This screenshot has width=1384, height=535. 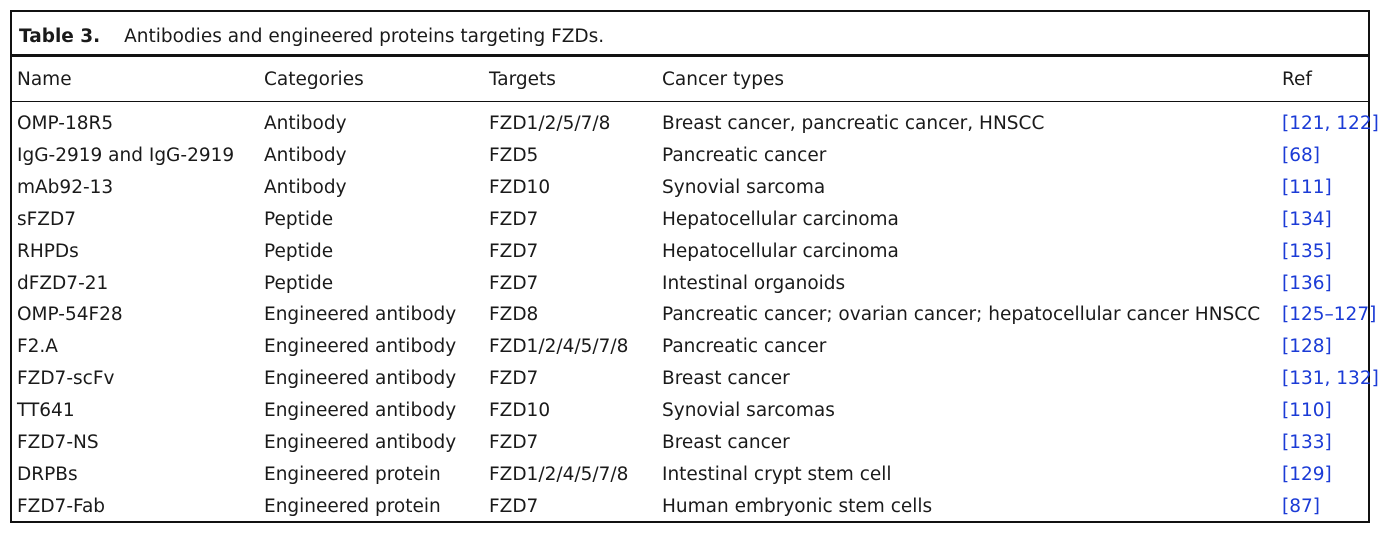 I want to click on cell-name: IgG-2919 and IgG-2919, so click(x=126, y=155).